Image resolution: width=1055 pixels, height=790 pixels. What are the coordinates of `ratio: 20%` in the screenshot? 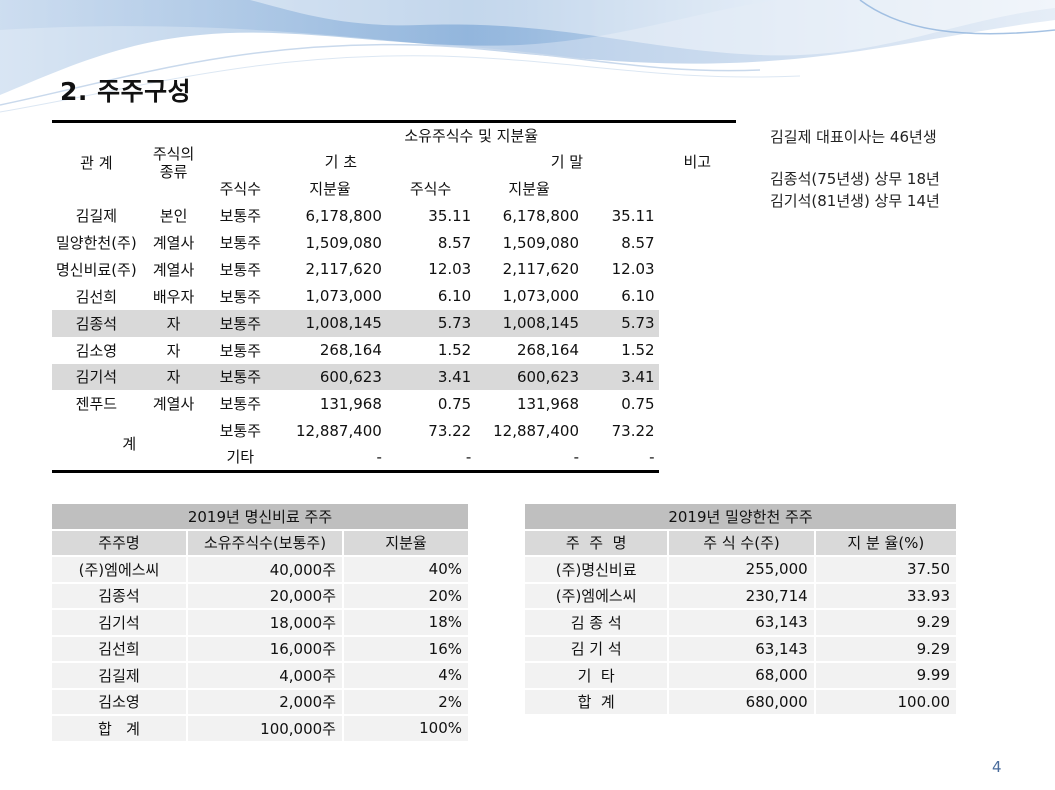 It's located at (406, 595).